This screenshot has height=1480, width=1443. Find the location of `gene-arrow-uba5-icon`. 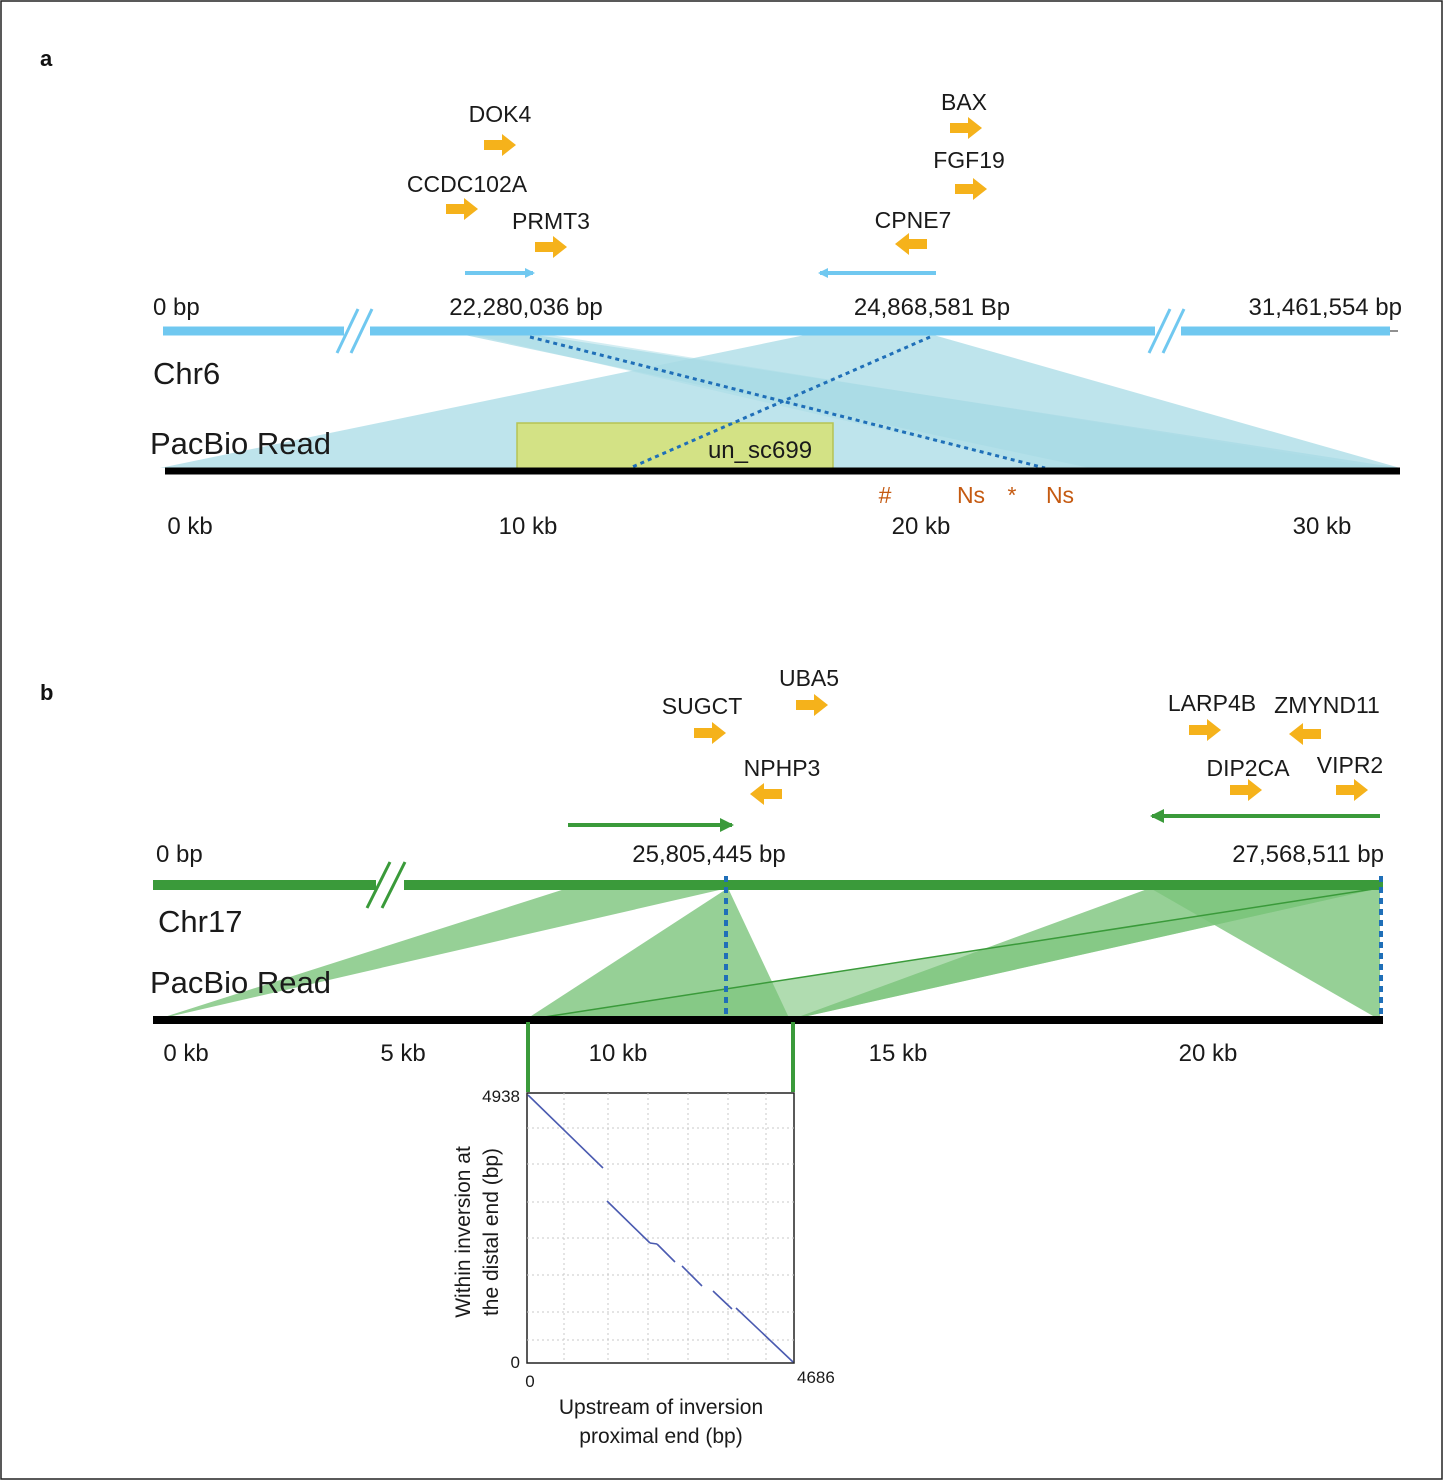

gene-arrow-uba5-icon is located at coordinates (812, 705).